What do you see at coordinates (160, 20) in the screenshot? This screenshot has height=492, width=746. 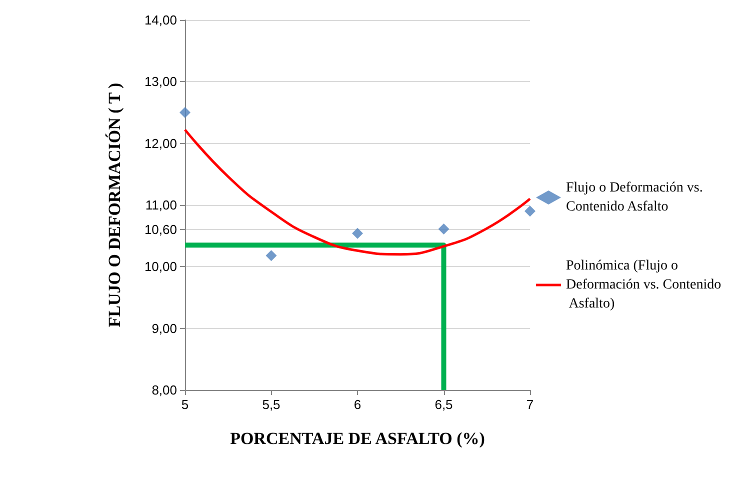 I see `y-tick-label: 14,00` at bounding box center [160, 20].